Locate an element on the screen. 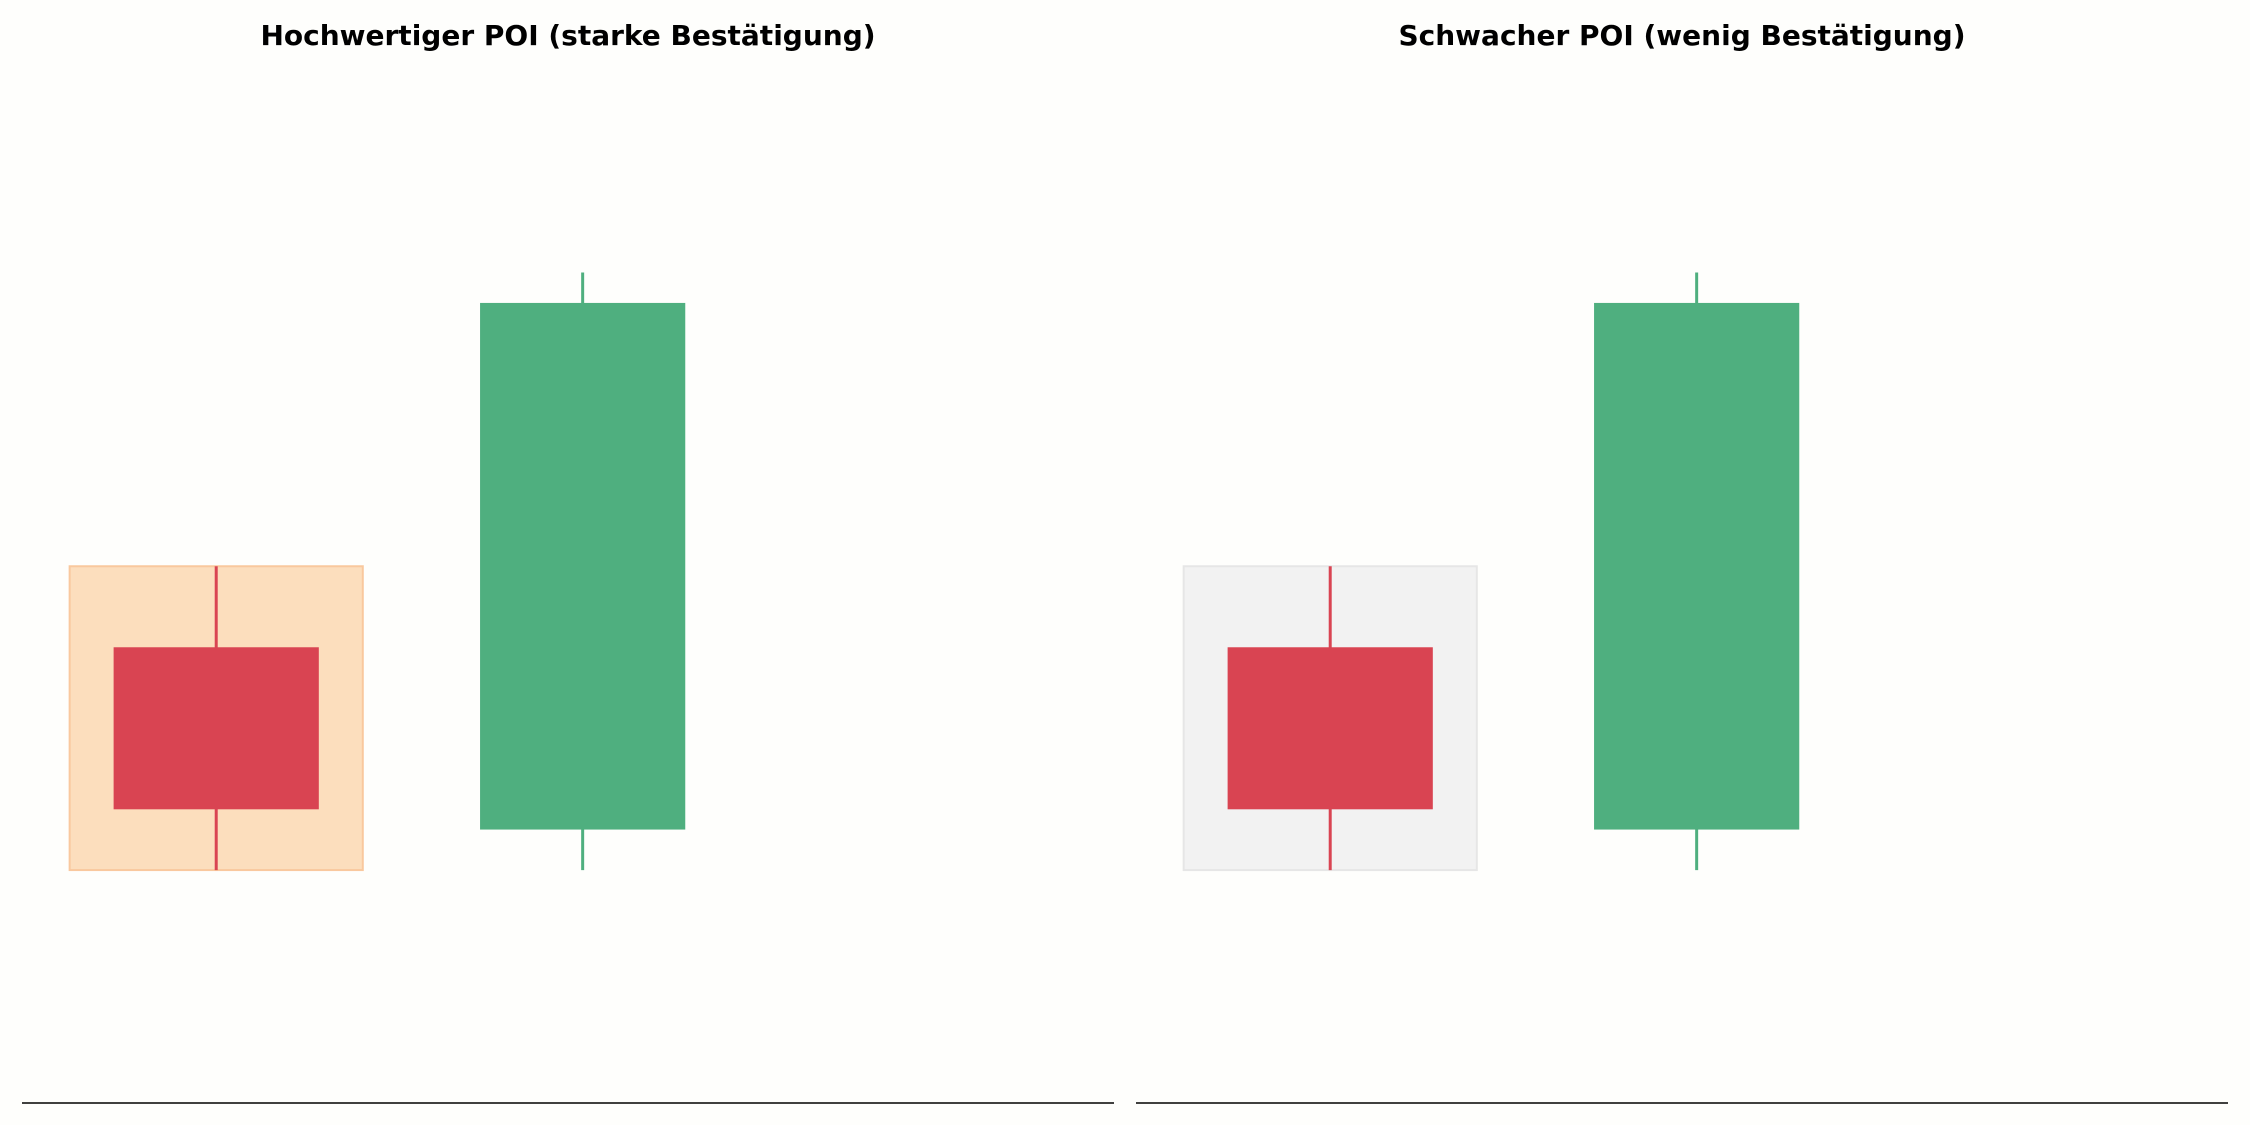 This screenshot has width=2250, height=1125. chart-title: Schwacher POI (wenig Bestätigung) is located at coordinates (1681, 35).